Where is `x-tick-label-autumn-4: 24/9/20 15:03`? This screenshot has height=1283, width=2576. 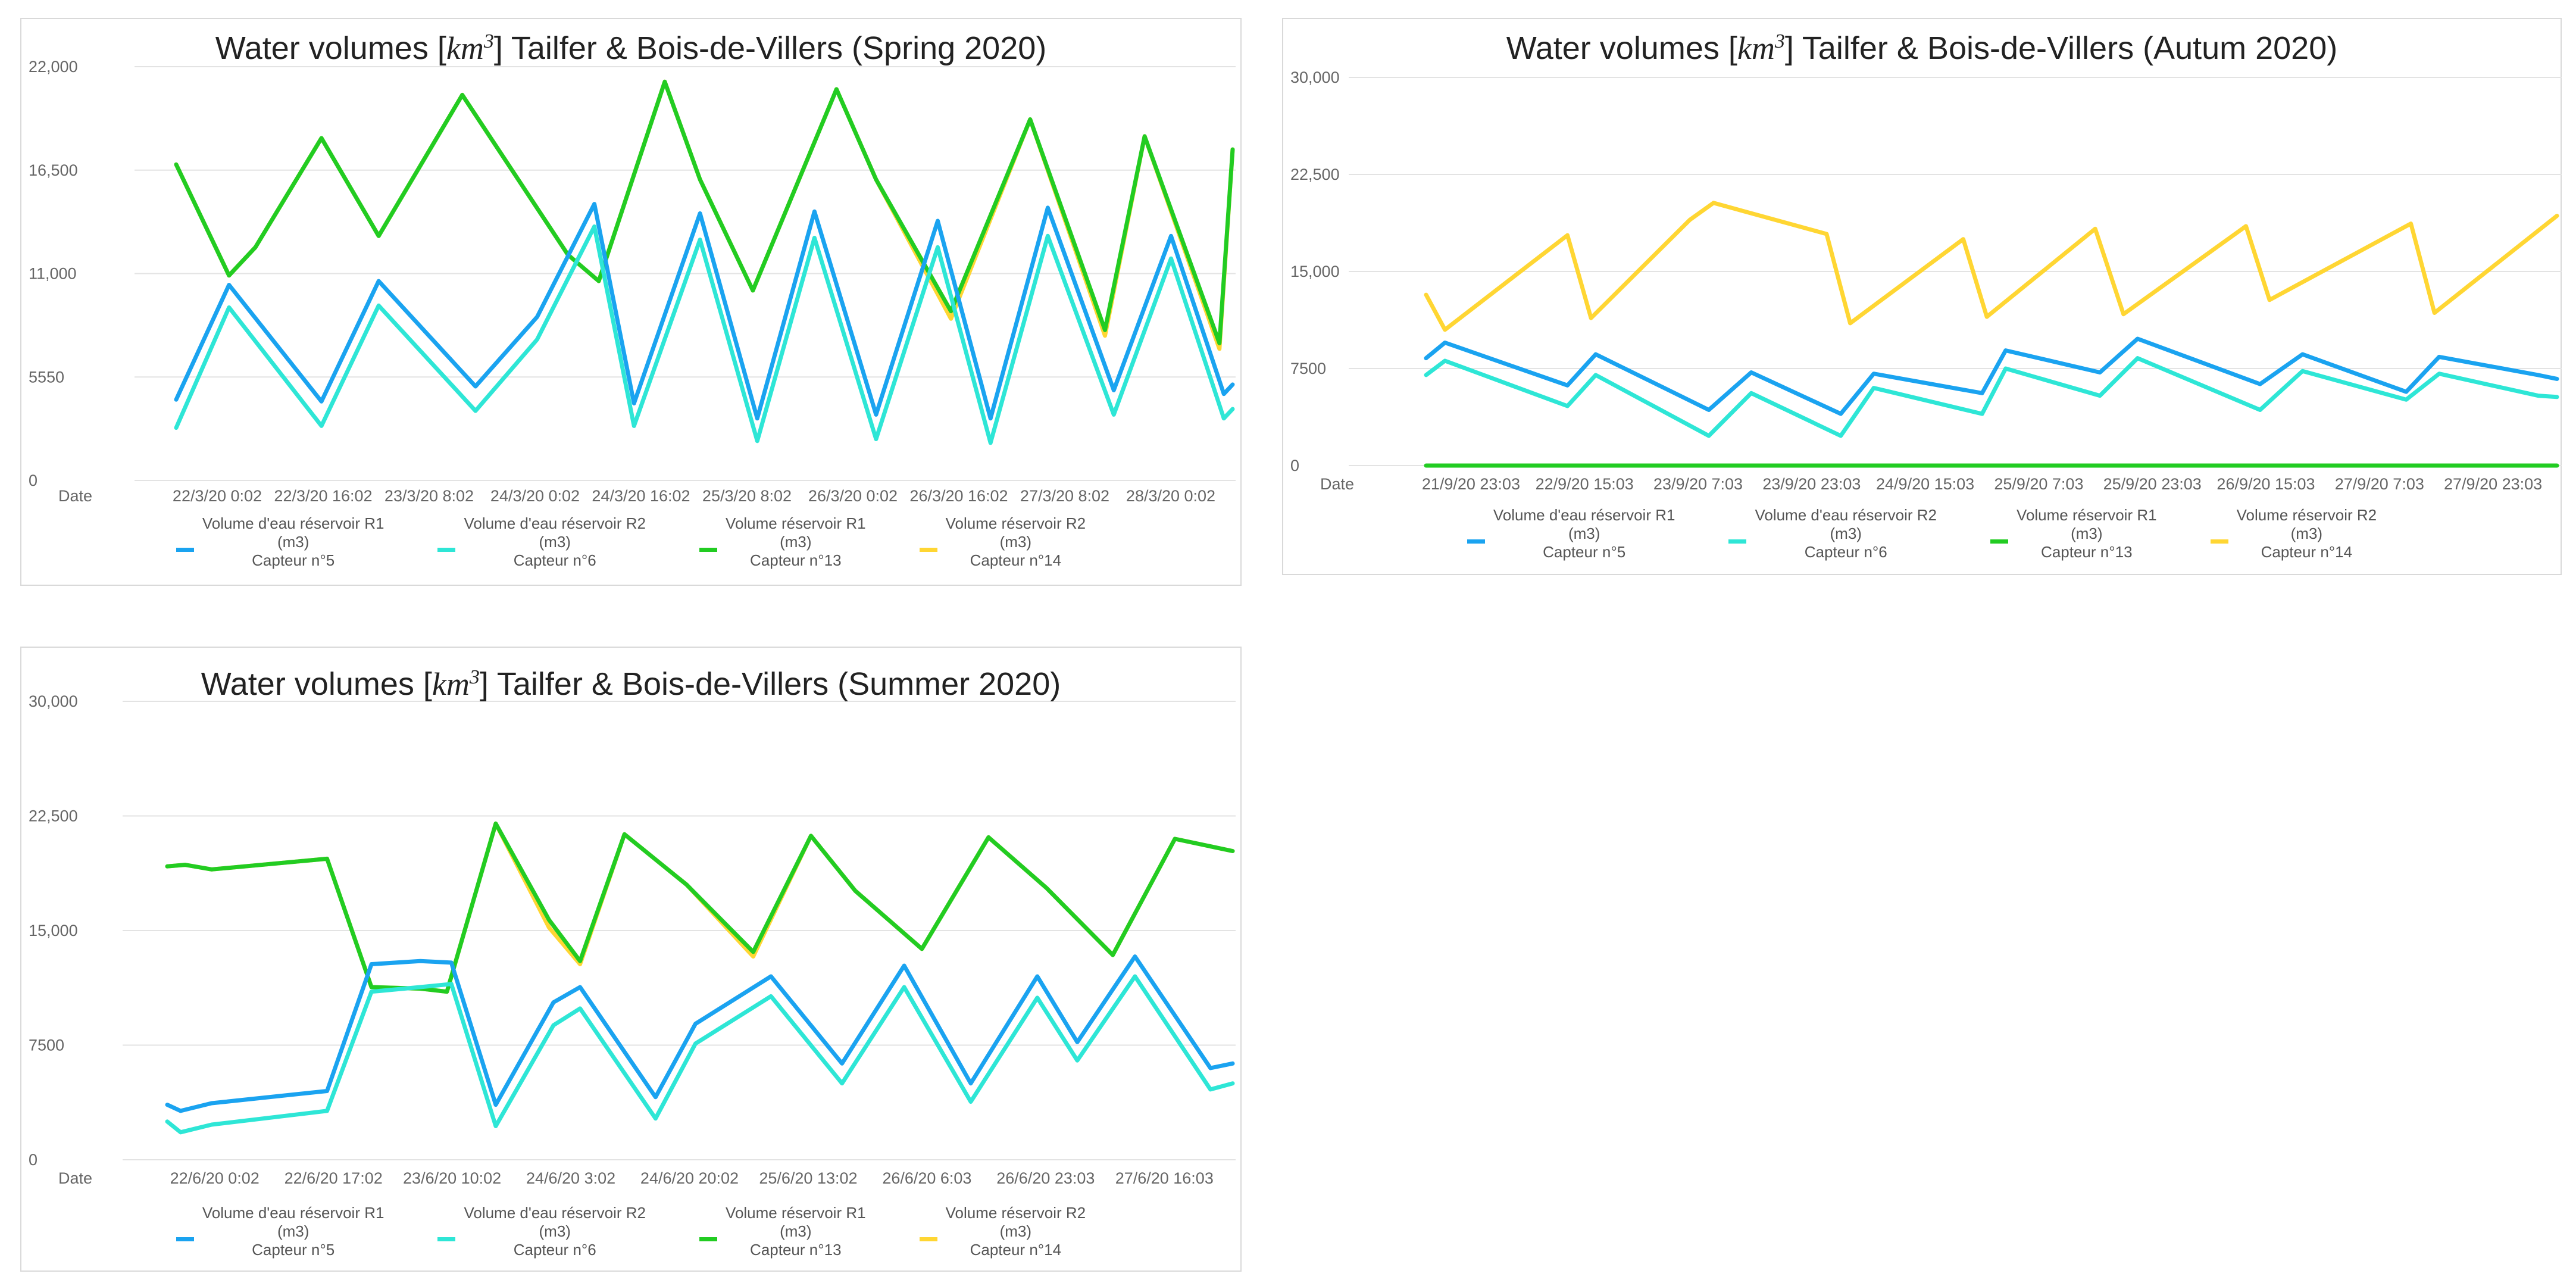
x-tick-label-autumn-4: 24/9/20 15:03 is located at coordinates (1925, 484).